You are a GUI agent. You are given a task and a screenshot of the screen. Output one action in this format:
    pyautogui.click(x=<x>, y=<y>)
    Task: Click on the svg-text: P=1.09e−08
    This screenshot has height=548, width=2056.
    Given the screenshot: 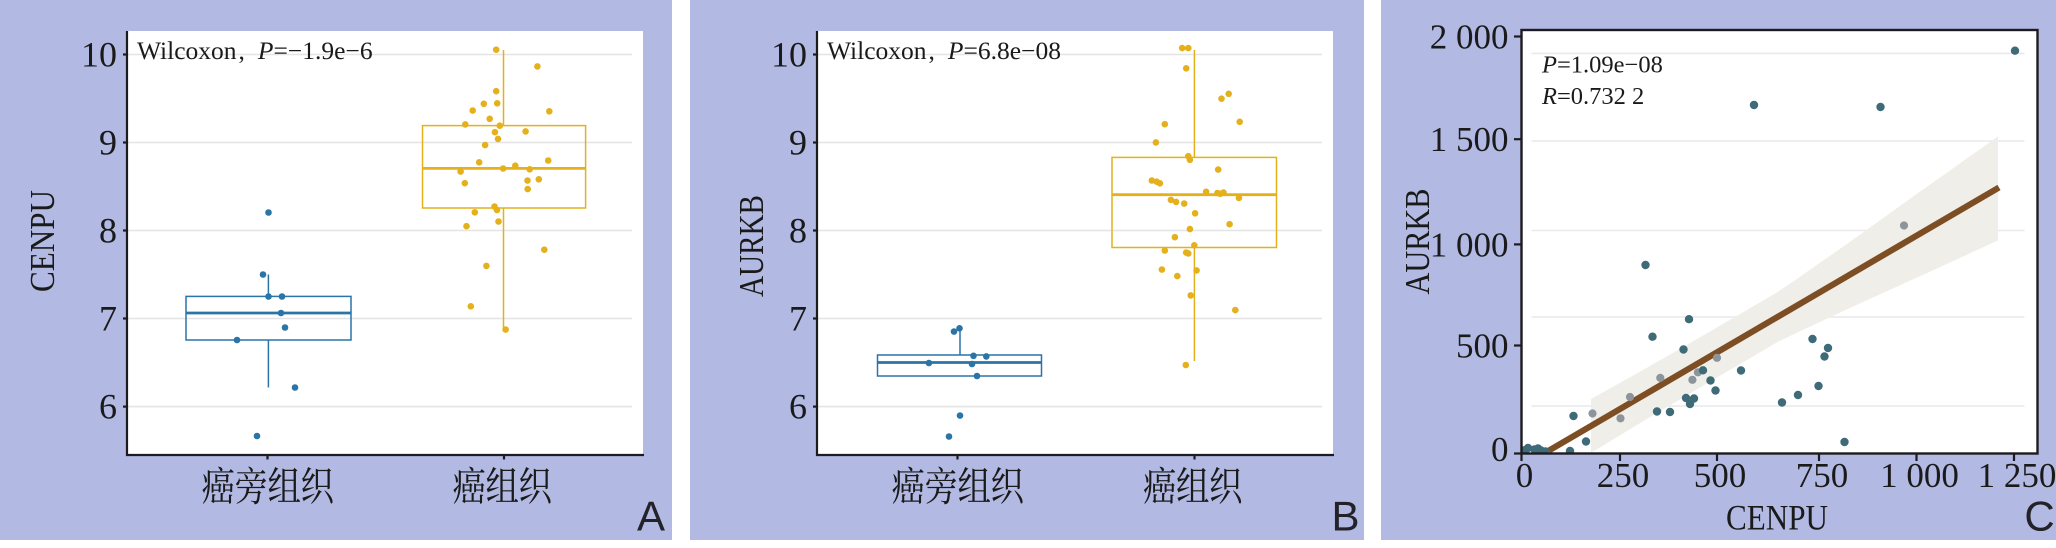 What is the action you would take?
    pyautogui.click(x=1602, y=65)
    